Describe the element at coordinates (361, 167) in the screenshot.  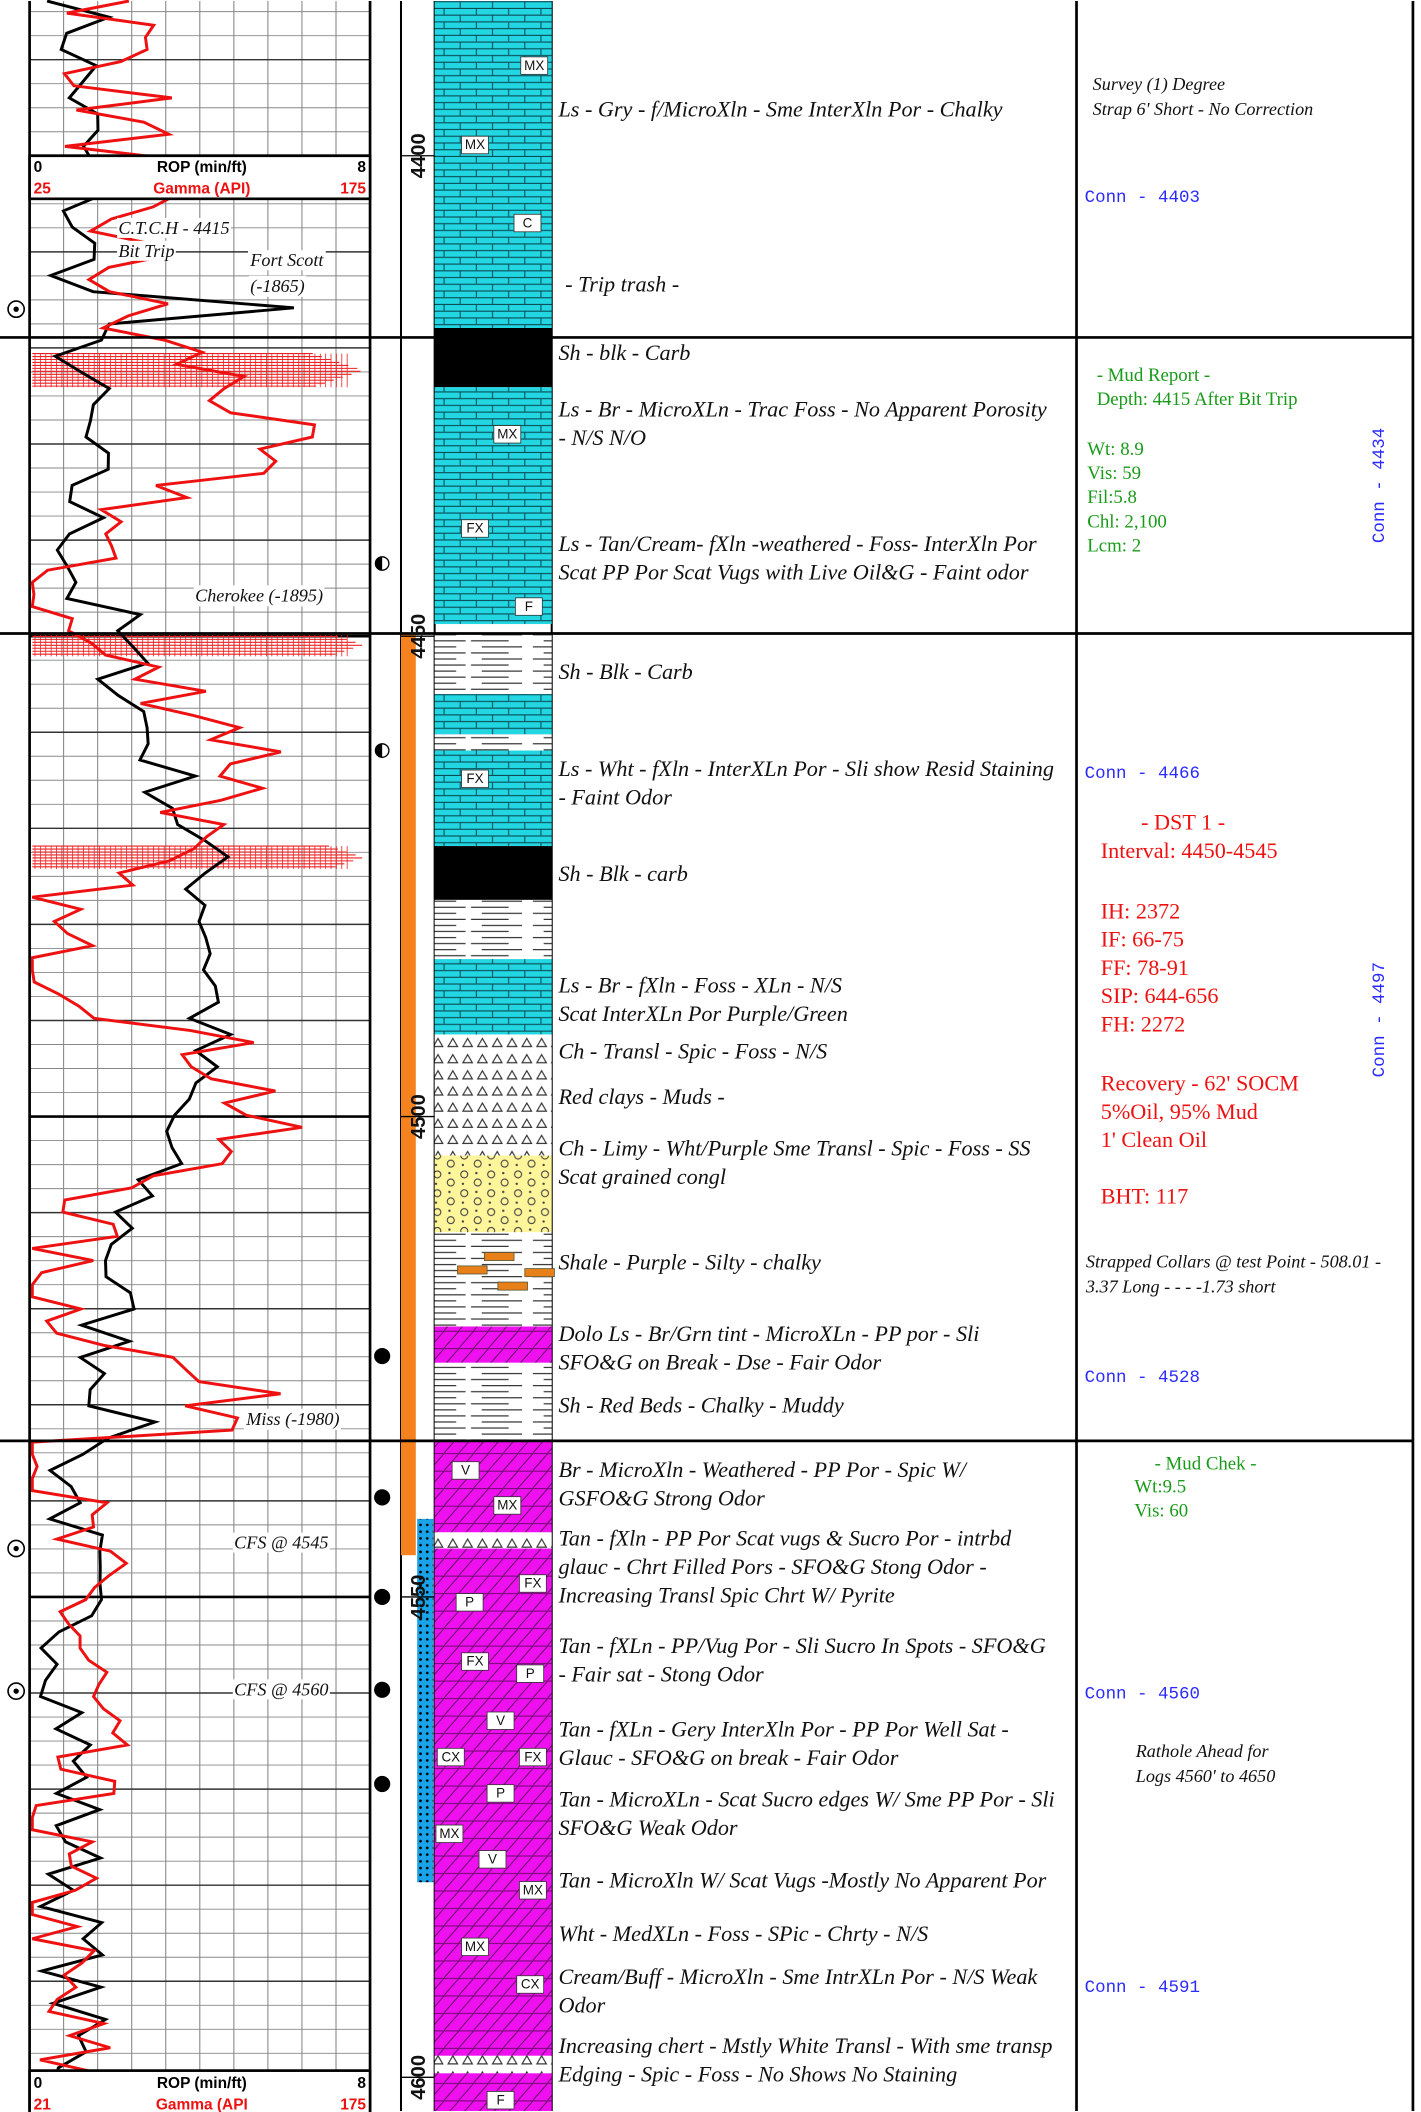
I see `rop-max: 8` at that location.